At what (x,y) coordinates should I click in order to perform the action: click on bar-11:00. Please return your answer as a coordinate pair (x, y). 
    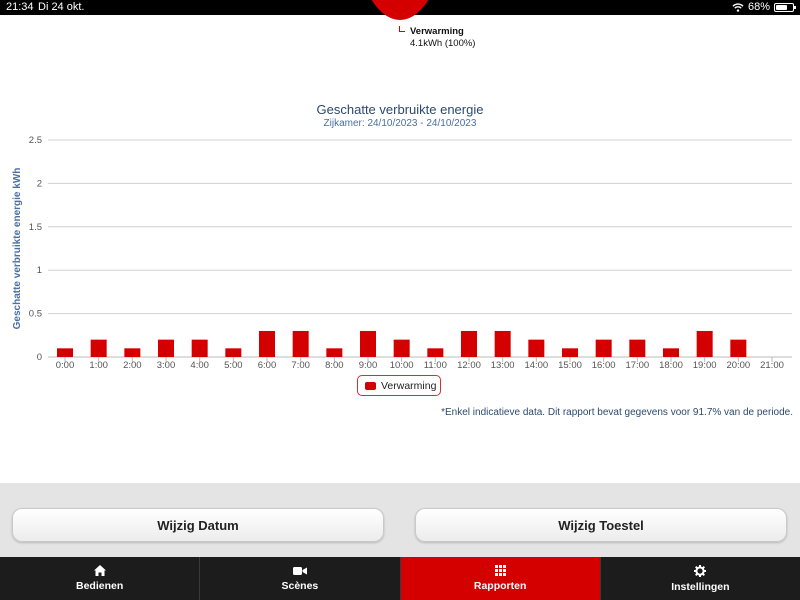
    Looking at the image, I should click on (435, 352).